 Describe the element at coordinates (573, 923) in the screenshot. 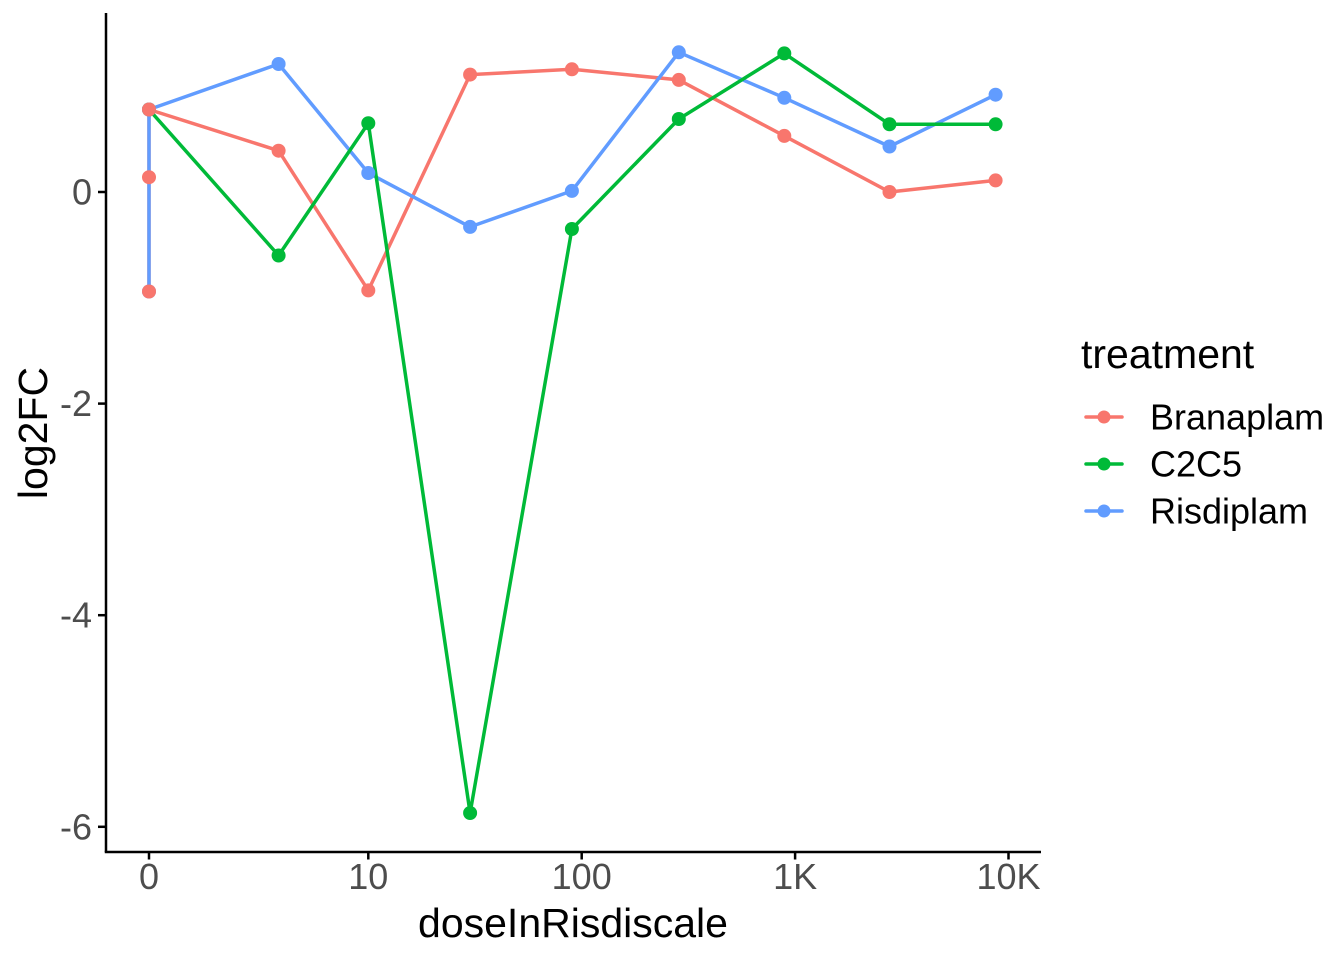

I see `x-axis-title: doseInRisdiscale` at that location.